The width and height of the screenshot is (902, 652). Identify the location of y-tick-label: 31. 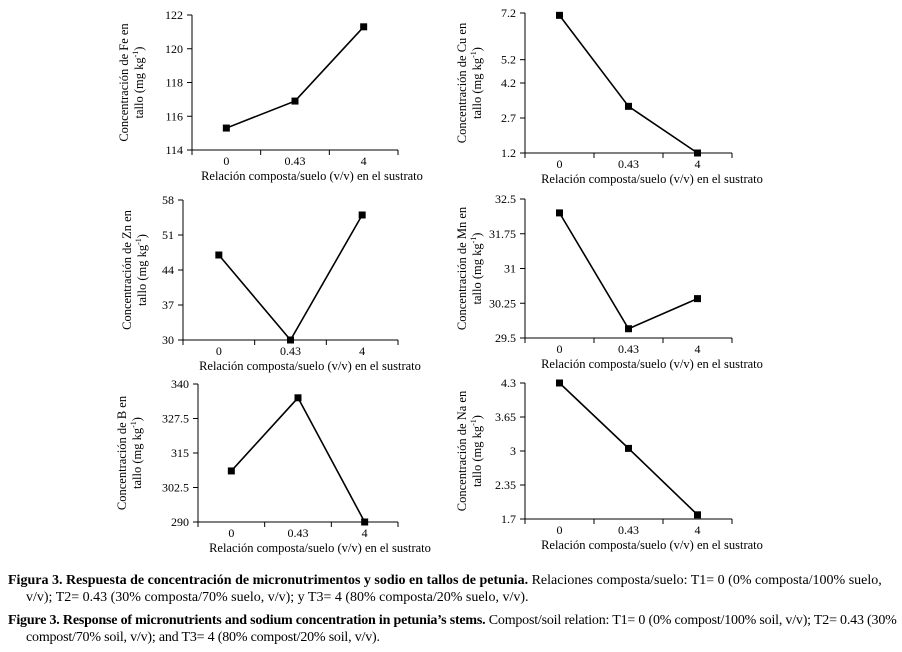
(510, 269).